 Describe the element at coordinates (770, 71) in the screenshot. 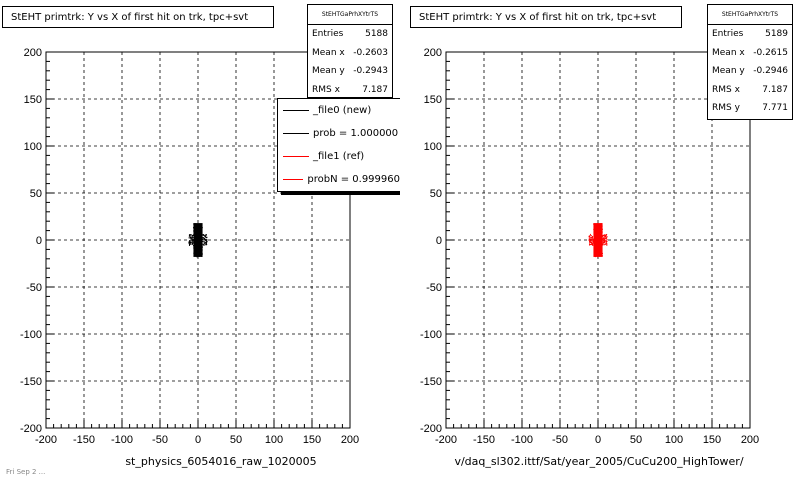

I see `stats-value: -0.2946` at that location.